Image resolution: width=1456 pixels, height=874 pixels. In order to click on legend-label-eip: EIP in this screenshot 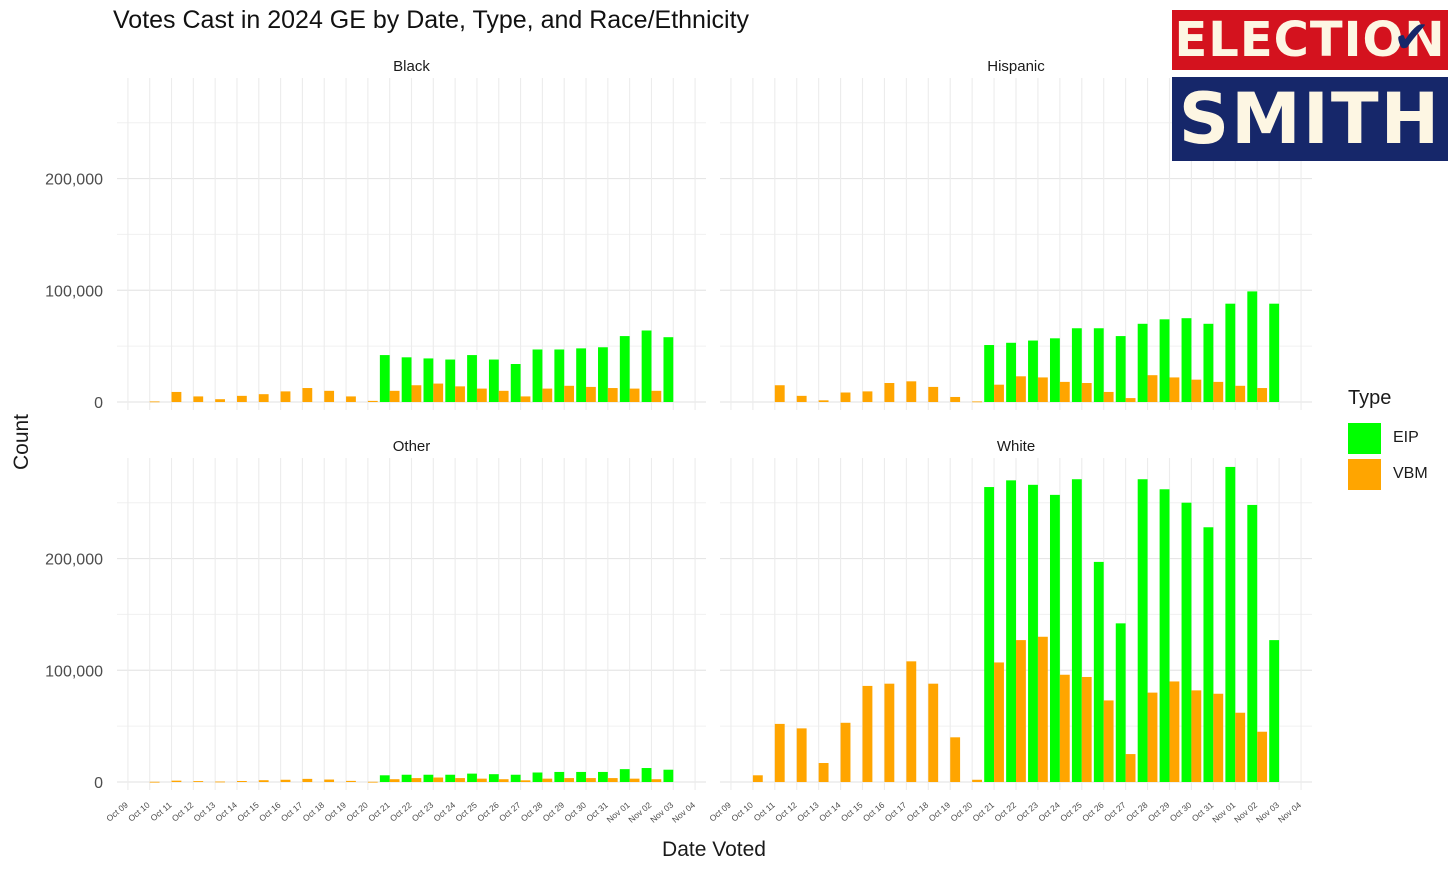, I will do `click(1406, 437)`.